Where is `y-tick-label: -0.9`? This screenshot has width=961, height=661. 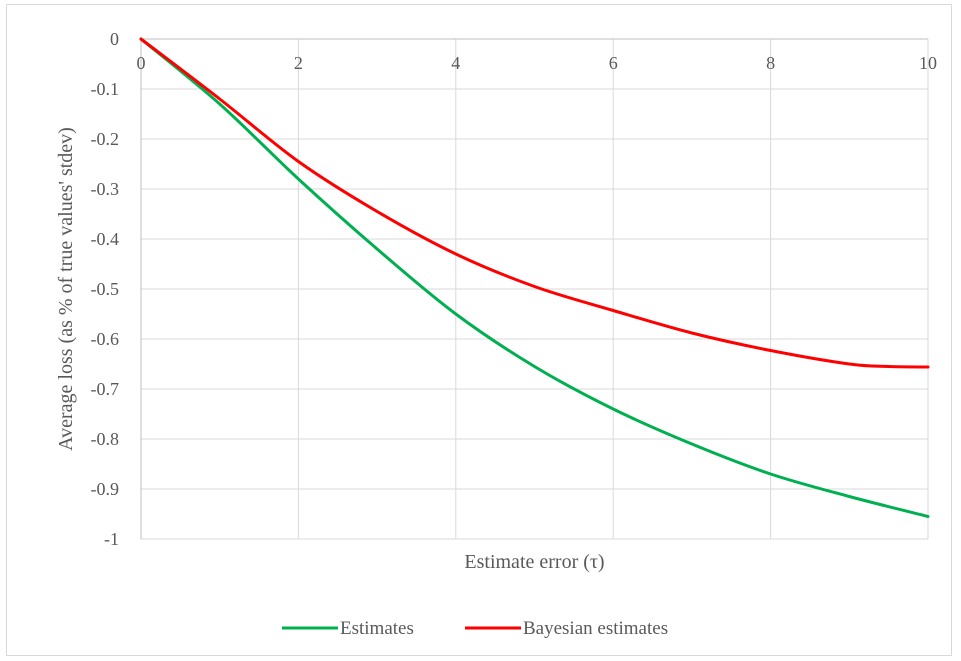 y-tick-label: -0.9 is located at coordinates (105, 489).